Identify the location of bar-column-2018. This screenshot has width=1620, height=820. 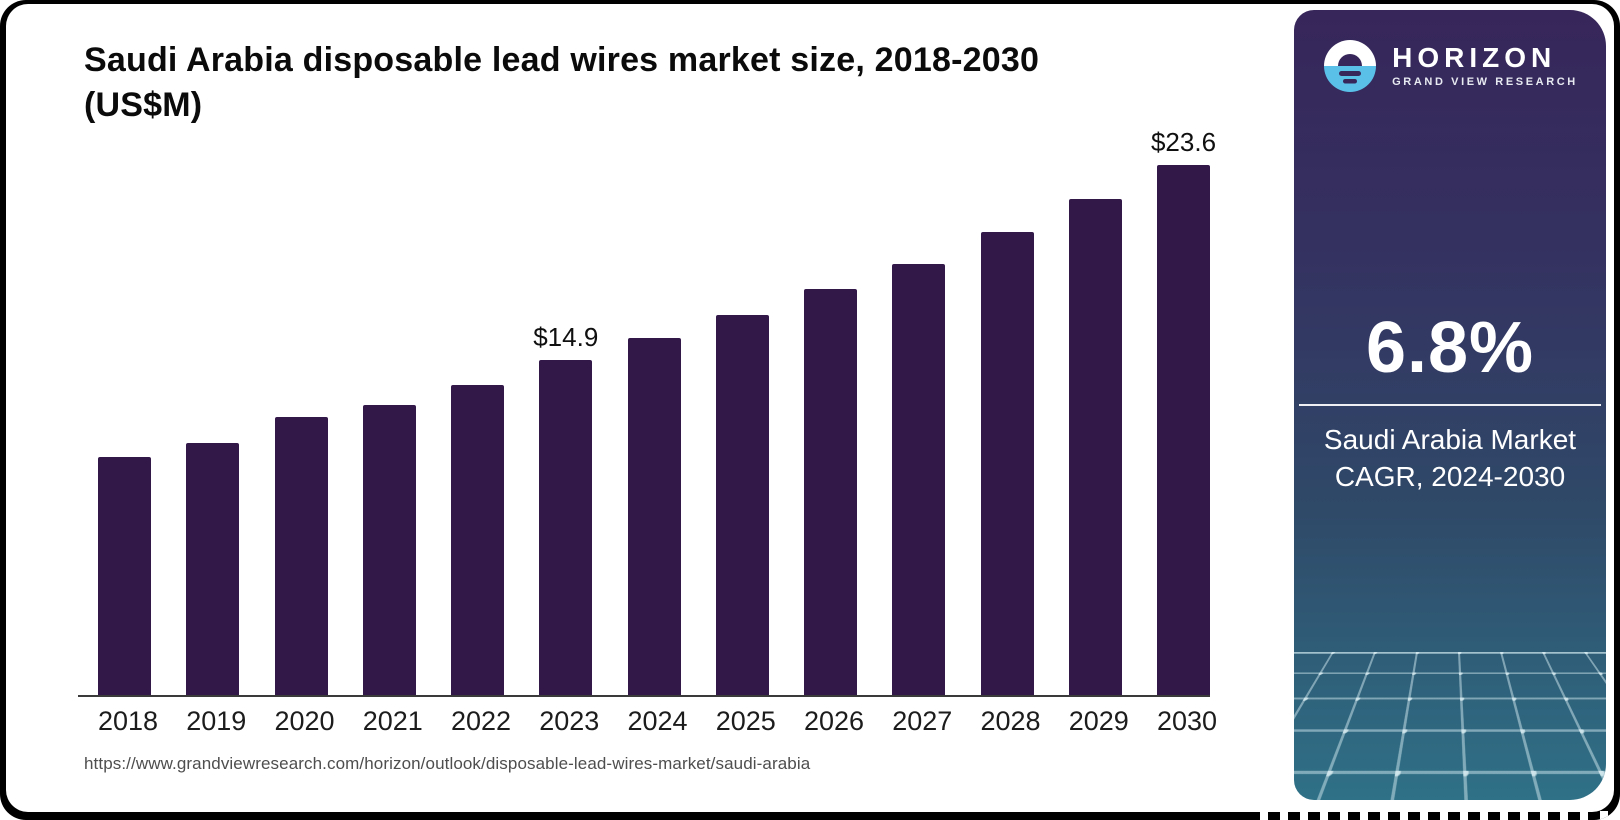
(124, 576).